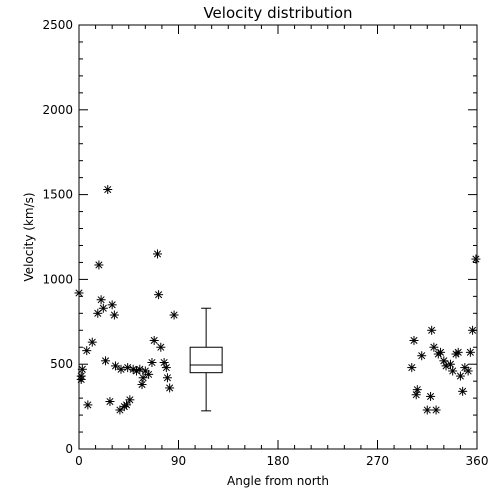 This screenshot has width=500, height=500. What do you see at coordinates (278, 461) in the screenshot?
I see `x-tick-label: 180` at bounding box center [278, 461].